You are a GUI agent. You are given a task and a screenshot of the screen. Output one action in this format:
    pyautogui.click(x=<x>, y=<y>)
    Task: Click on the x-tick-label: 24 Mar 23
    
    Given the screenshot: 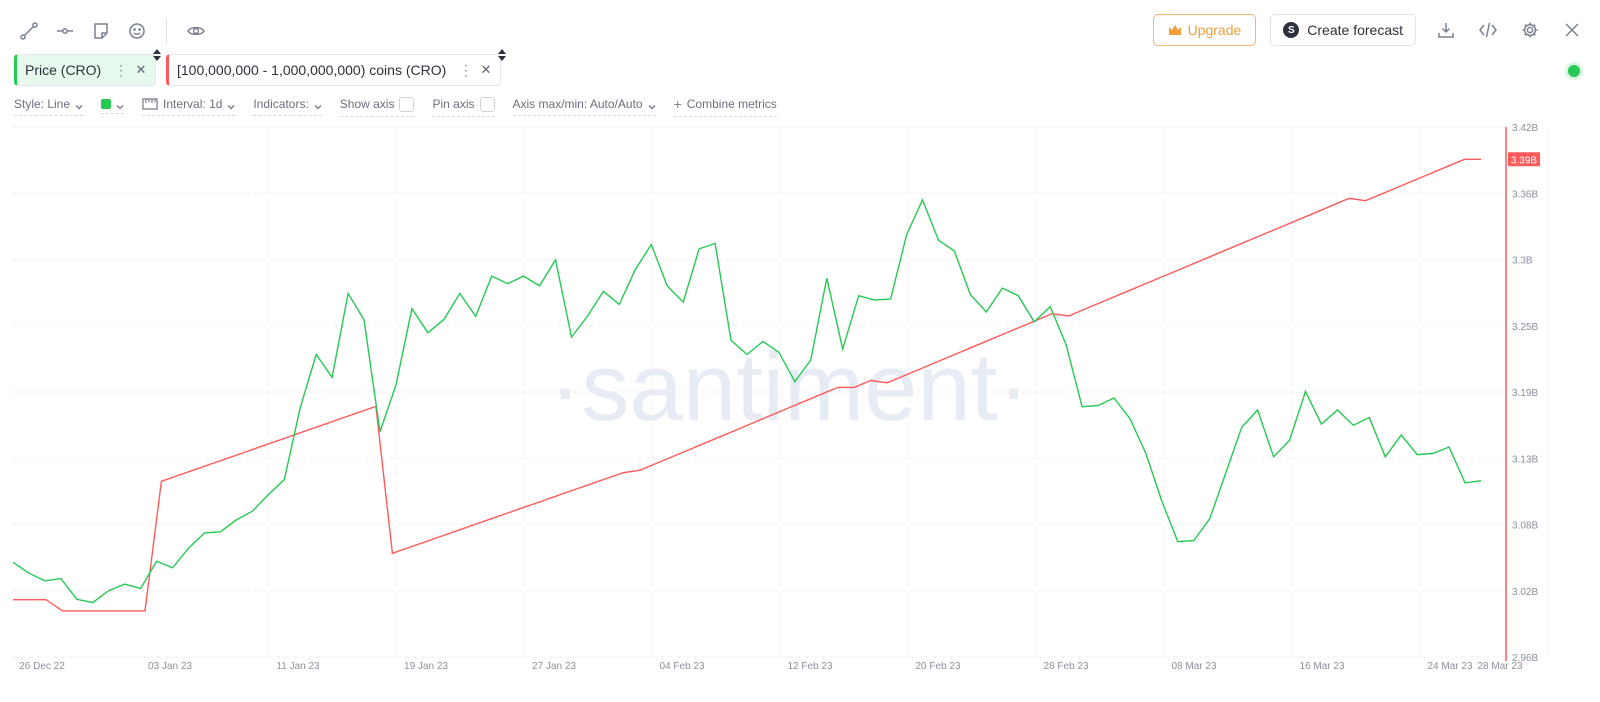 What is the action you would take?
    pyautogui.click(x=1449, y=666)
    